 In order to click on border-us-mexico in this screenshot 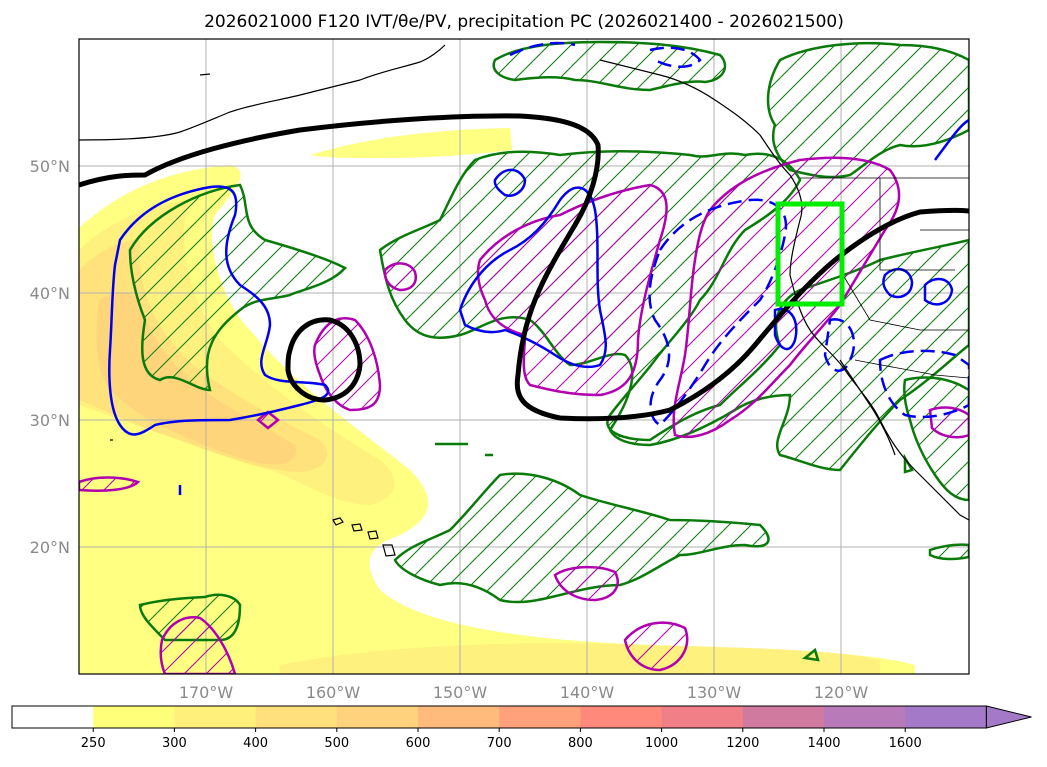, I will do `click(911, 369)`.